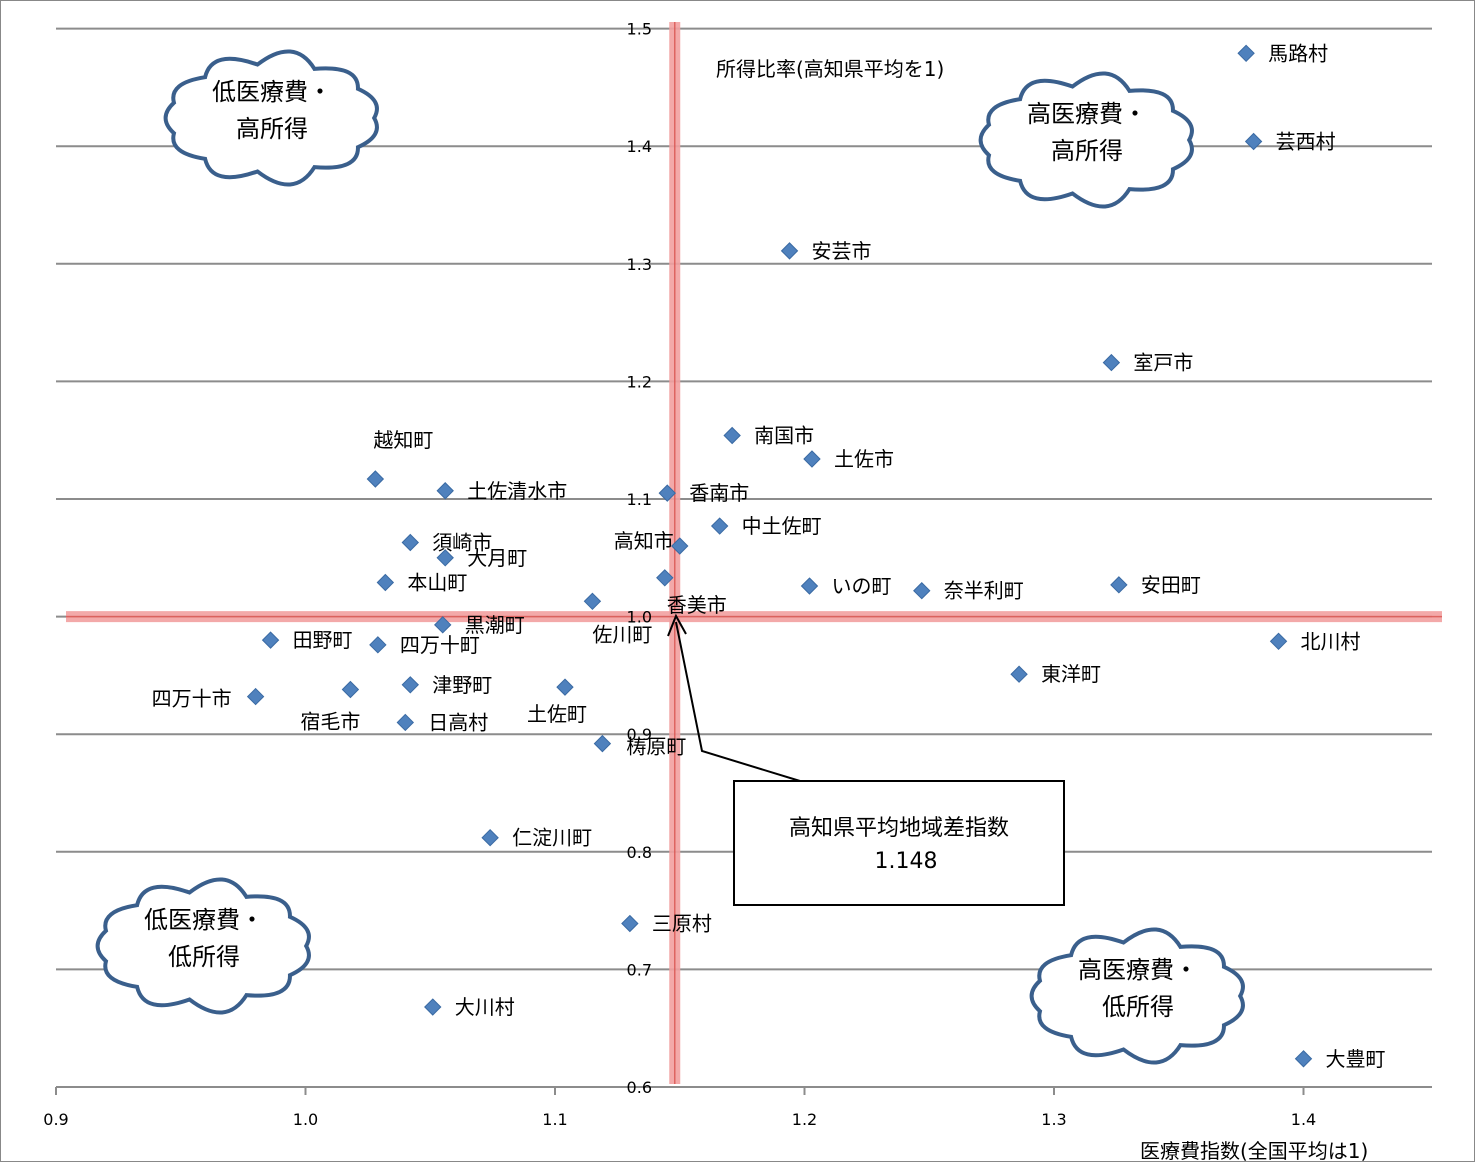 Image resolution: width=1475 pixels, height=1167 pixels. Describe the element at coordinates (866, 759) in the screenshot. I see `average-callout: 高知県平均地域差指数 1.148` at that location.